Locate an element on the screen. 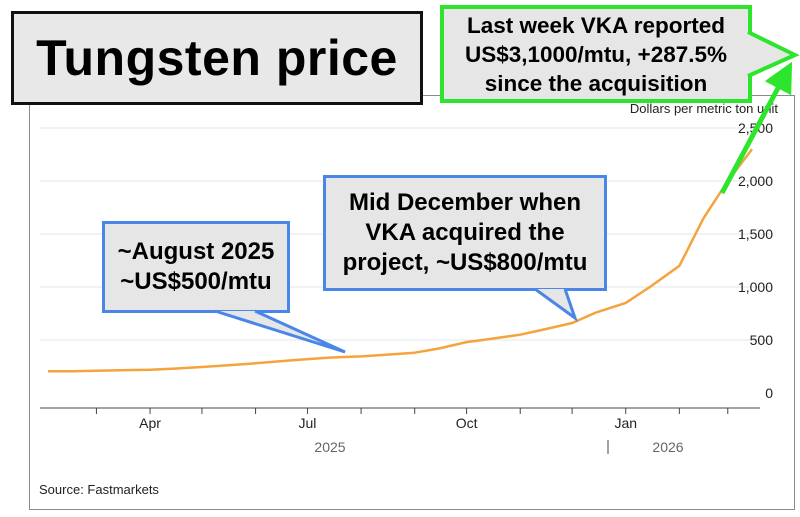 Image resolution: width=800 pixels, height=517 pixels. y-tick-label-1500: 1,500 is located at coordinates (755, 234).